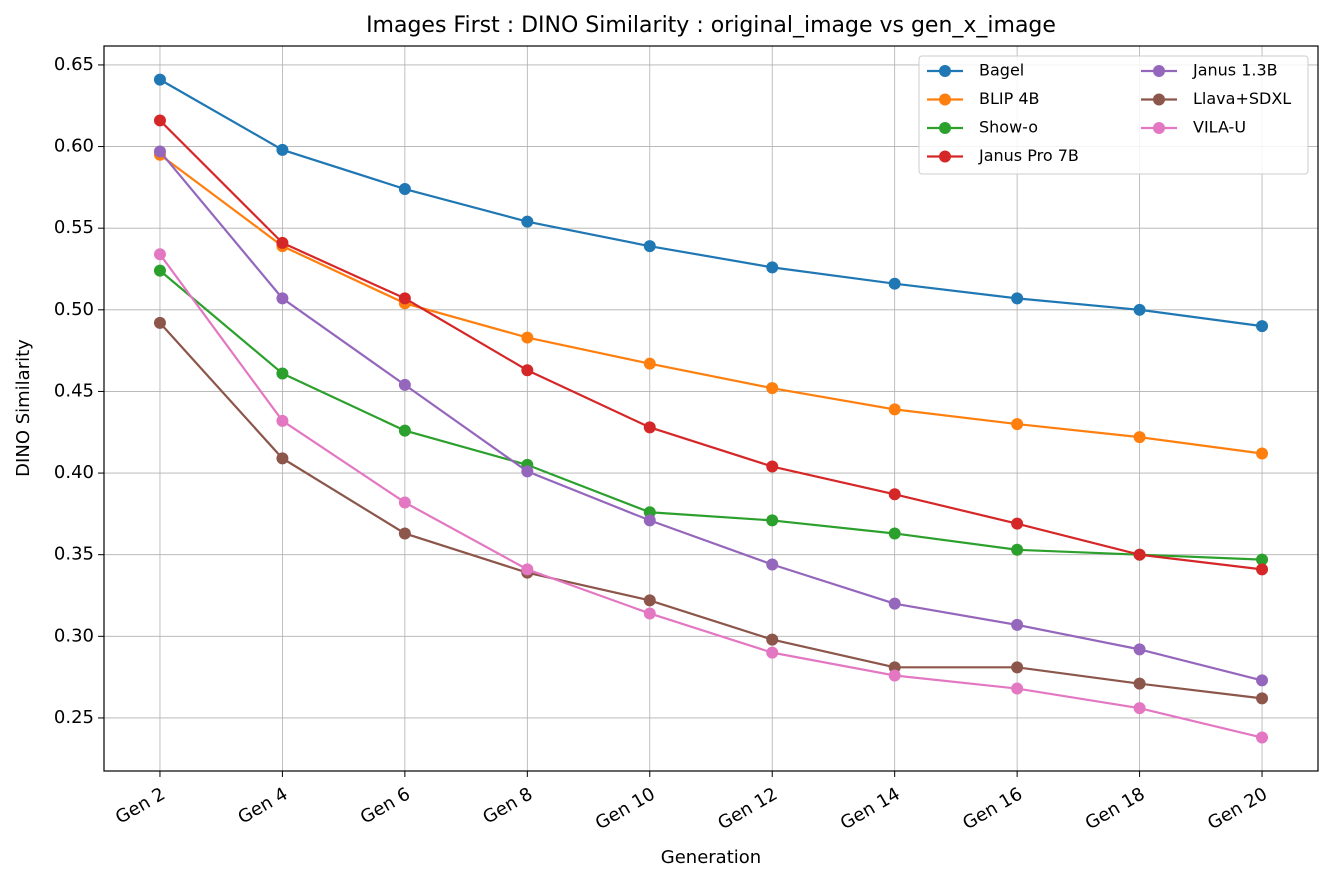  I want to click on y-tick-label: 0.25, so click(74, 717).